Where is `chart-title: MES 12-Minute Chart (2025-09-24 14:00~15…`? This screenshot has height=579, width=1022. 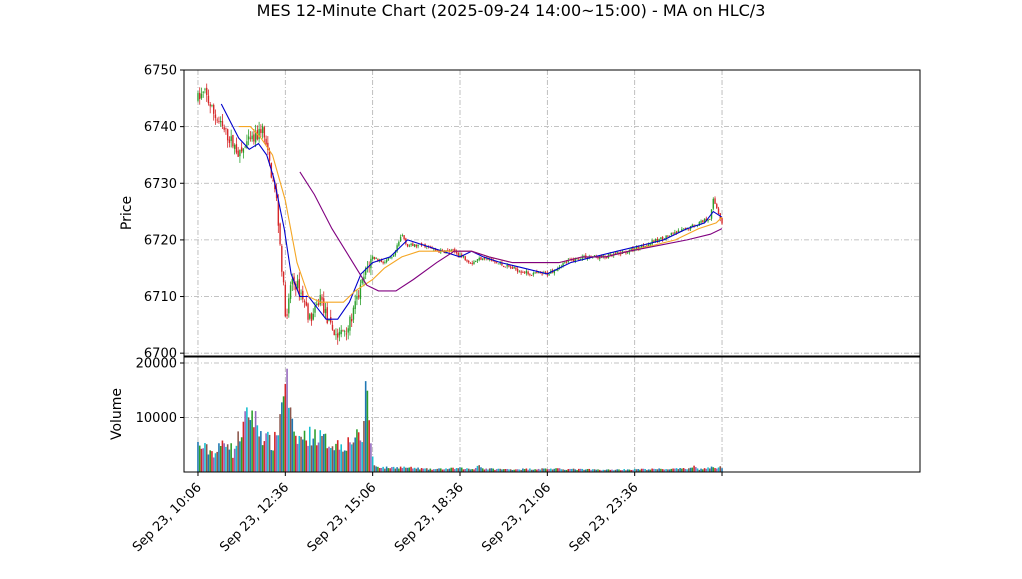
chart-title: MES 12-Minute Chart (2025-09-24 14:00~15… is located at coordinates (511, 10).